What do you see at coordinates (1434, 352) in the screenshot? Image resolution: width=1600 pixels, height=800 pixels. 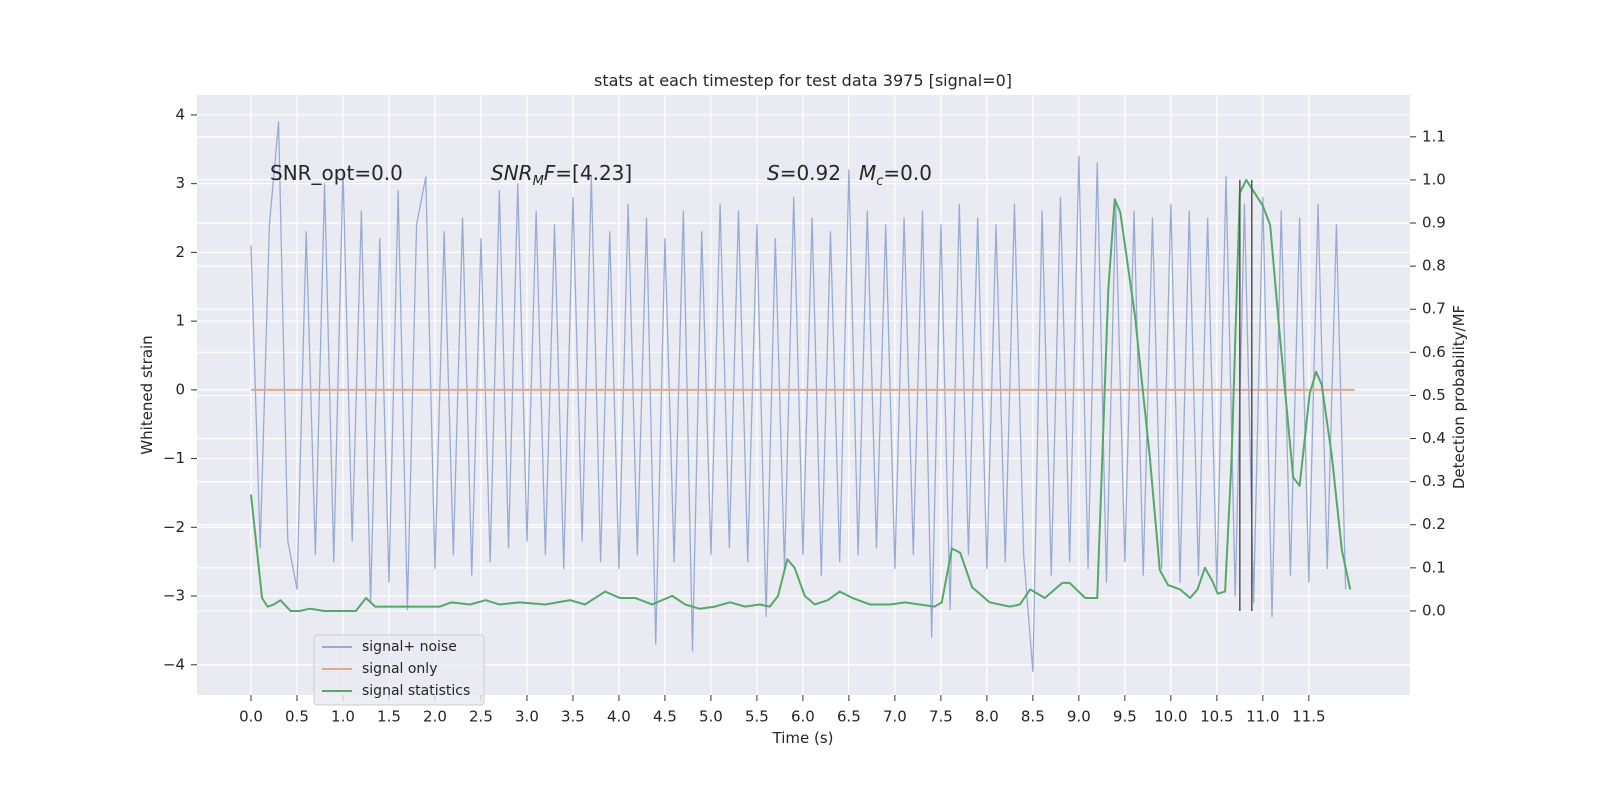 I see `y2-tick-label: 0.6` at bounding box center [1434, 352].